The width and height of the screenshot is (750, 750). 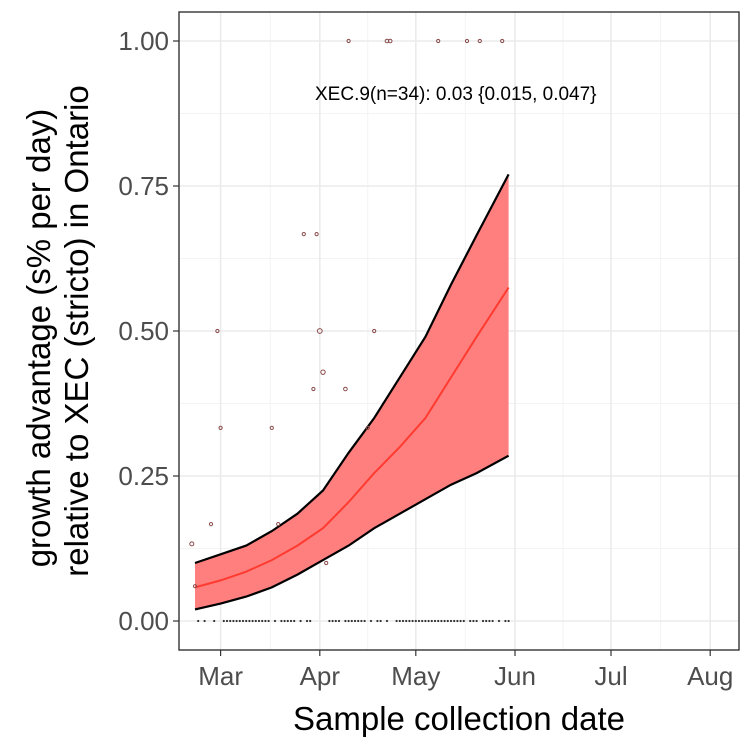 What do you see at coordinates (456, 94) in the screenshot?
I see `fit-annotation: XEC.9(n=34): 0.03 {0.015, 0.047}` at bounding box center [456, 94].